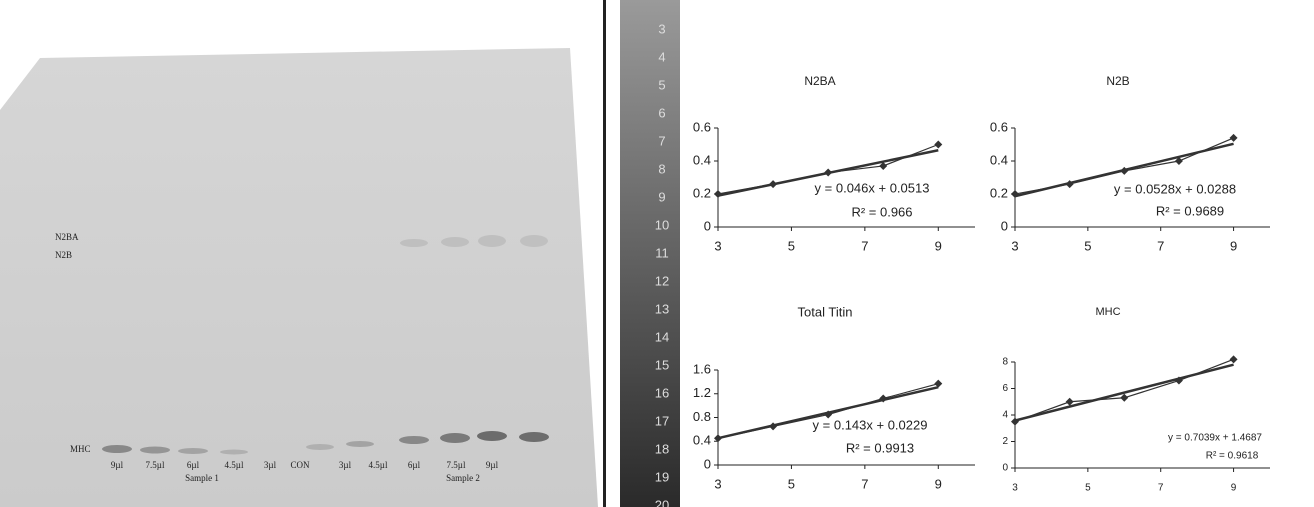 Image resolution: width=1314 pixels, height=507 pixels. Describe the element at coordinates (819, 81) in the screenshot. I see `chart-title: N2BA` at that location.